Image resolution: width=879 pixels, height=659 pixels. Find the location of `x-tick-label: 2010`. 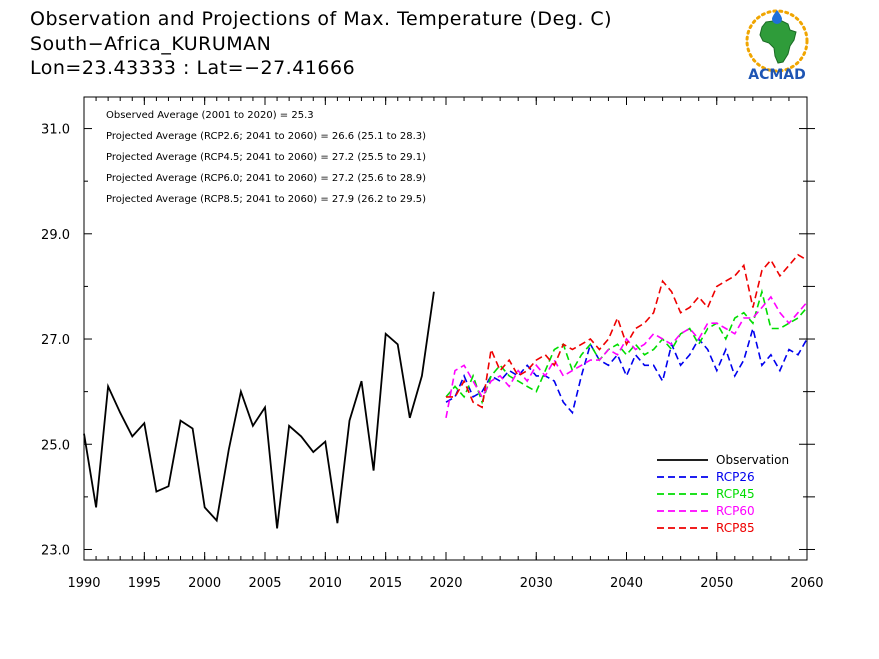

x-tick-label: 2010 is located at coordinates (325, 583).